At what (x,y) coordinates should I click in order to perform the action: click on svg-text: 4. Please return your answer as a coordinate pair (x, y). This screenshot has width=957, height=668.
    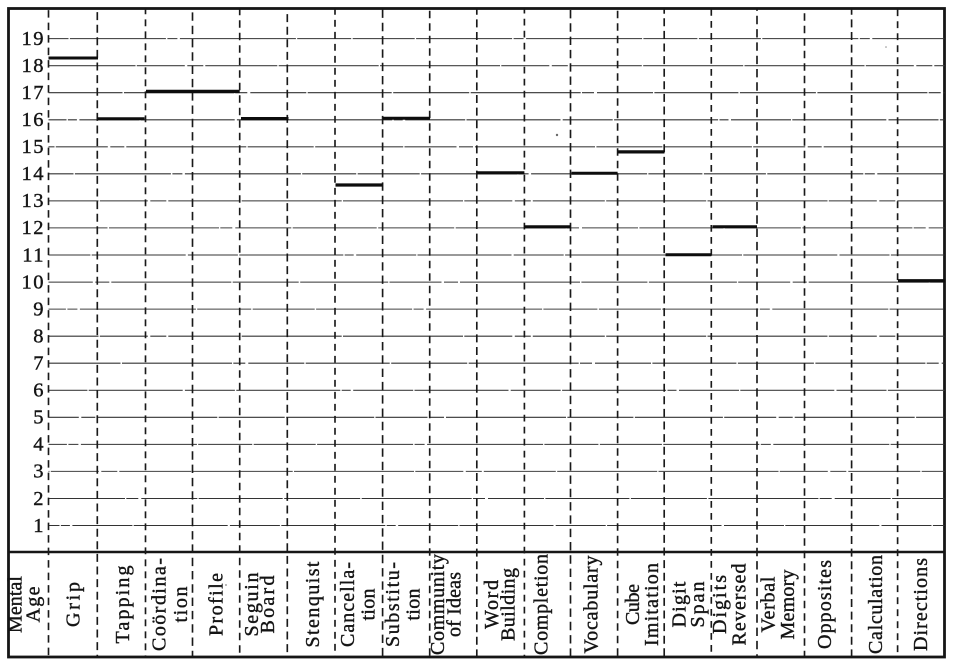
    Looking at the image, I should click on (39, 445).